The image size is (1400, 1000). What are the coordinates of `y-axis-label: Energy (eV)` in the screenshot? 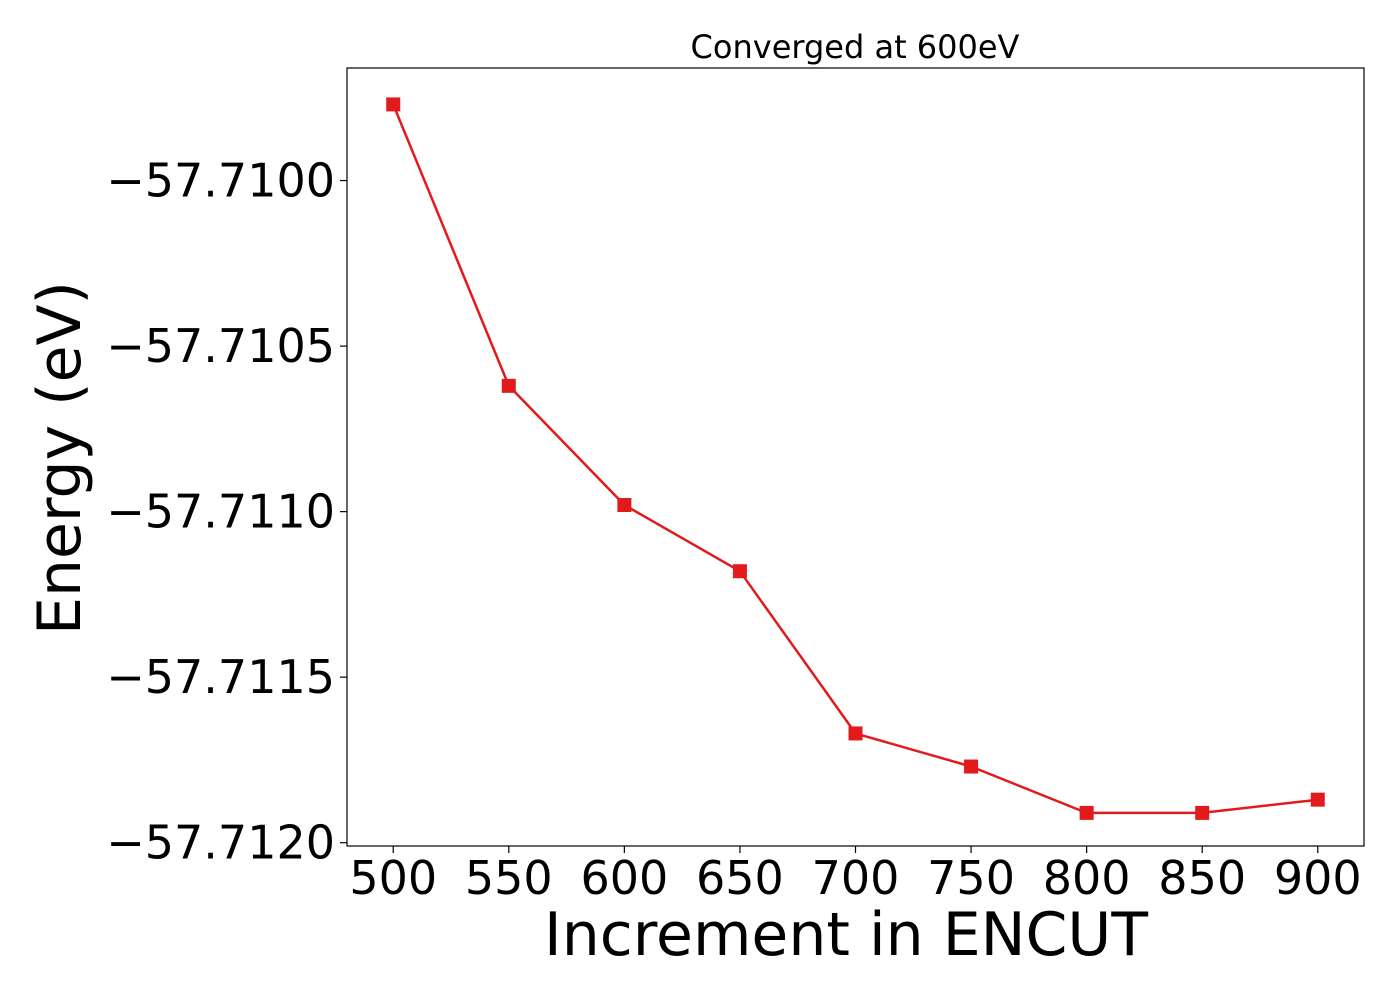 It's located at (60, 458).